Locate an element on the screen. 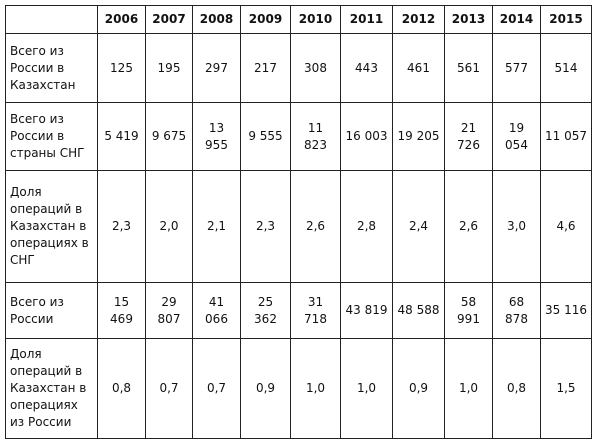 The width and height of the screenshot is (600, 445). value-cell: 443 is located at coordinates (366, 68).